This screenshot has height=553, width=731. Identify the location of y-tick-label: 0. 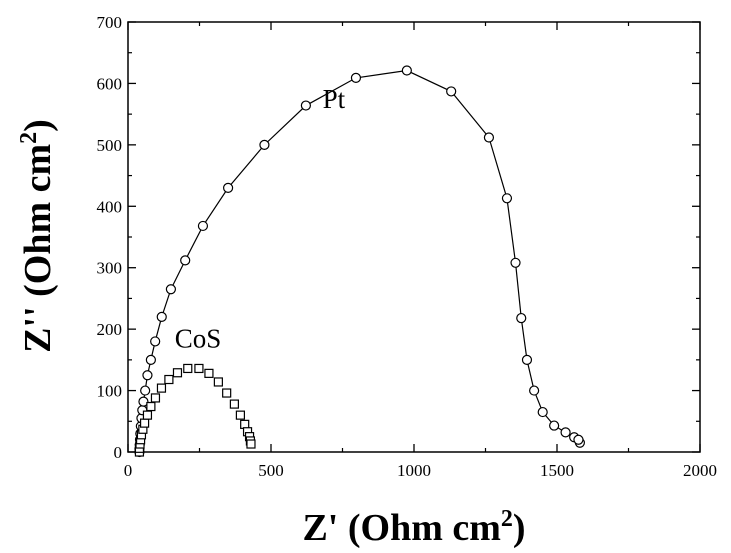
(118, 452).